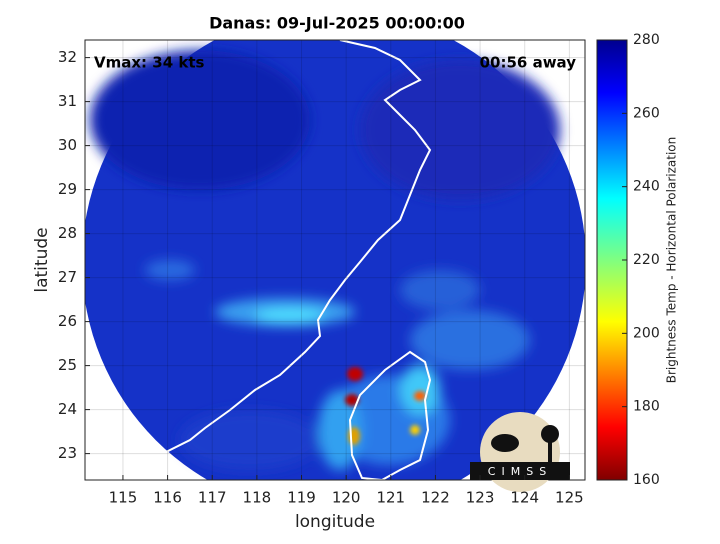  What do you see at coordinates (167, 498) in the screenshot?
I see `x-tick-label: 116` at bounding box center [167, 498].